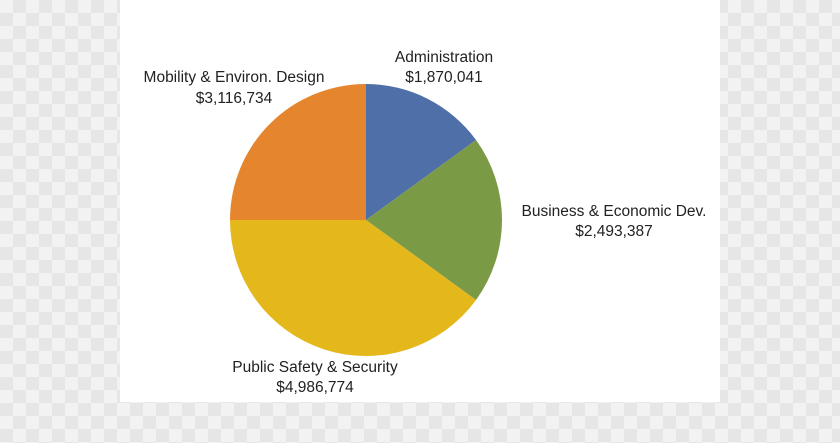 The image size is (840, 443). Describe the element at coordinates (421, 152) in the screenshot. I see `pie-slice-administration` at that location.